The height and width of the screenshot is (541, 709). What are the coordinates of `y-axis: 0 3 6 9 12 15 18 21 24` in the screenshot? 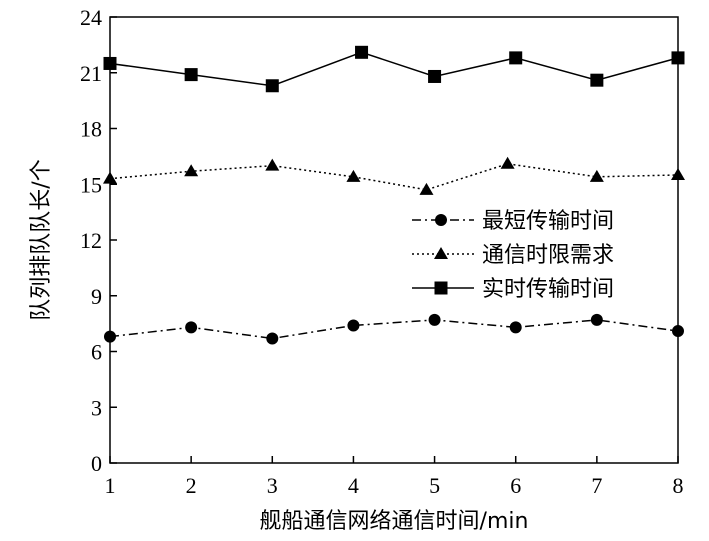 It's located at (98, 240).